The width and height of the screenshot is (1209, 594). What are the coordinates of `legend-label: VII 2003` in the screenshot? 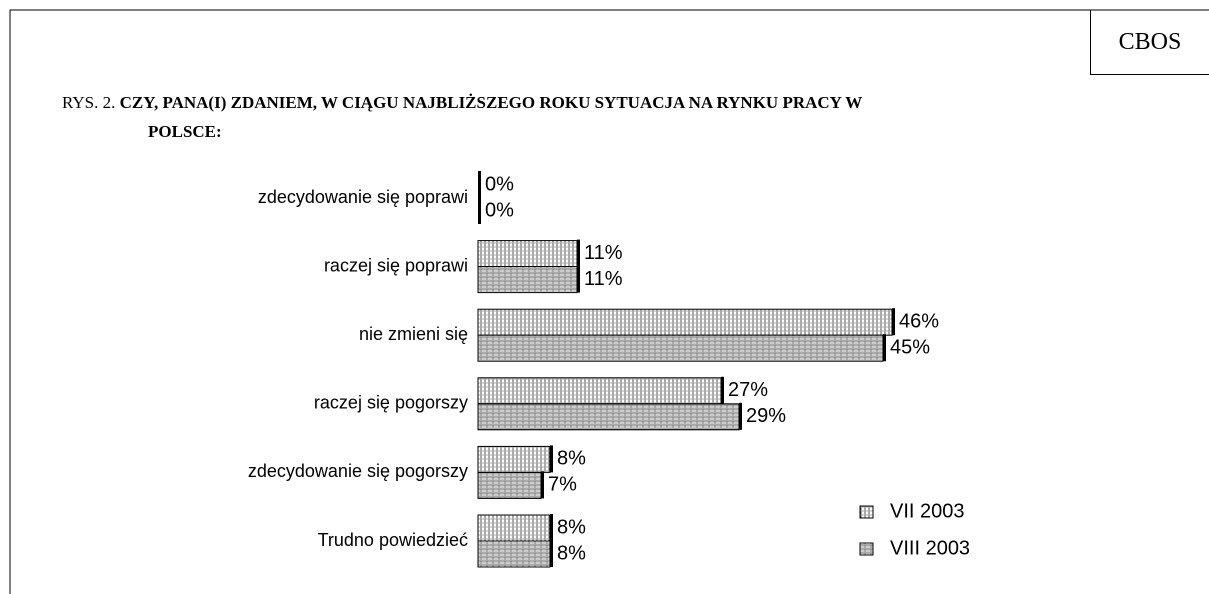 It's located at (927, 511).